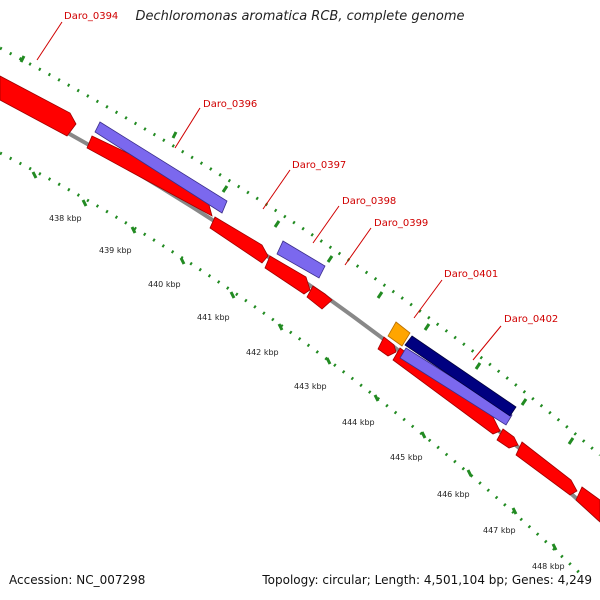 The image size is (600, 600). What do you see at coordinates (115, 250) in the screenshot?
I see `kbp-label: 439 kbp` at bounding box center [115, 250].